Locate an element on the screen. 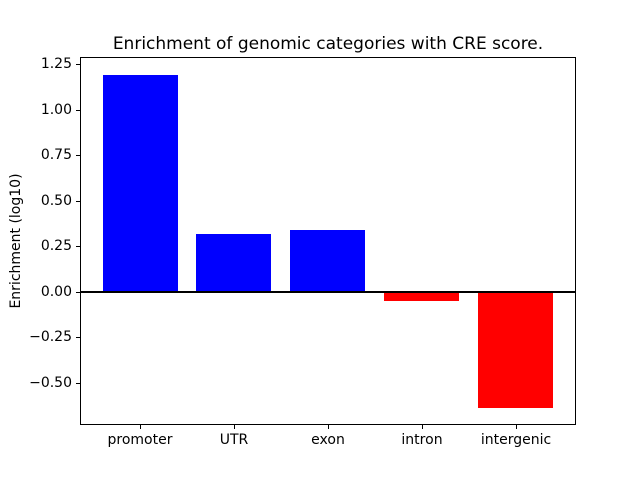 The image size is (640, 480). bar-exon is located at coordinates (327, 261).